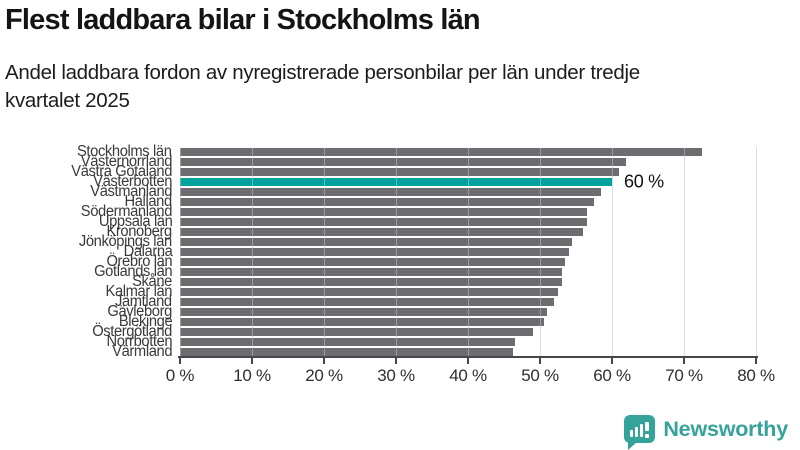 The height and width of the screenshot is (450, 800). I want to click on y-axis-label: Blekinge, so click(145, 321).